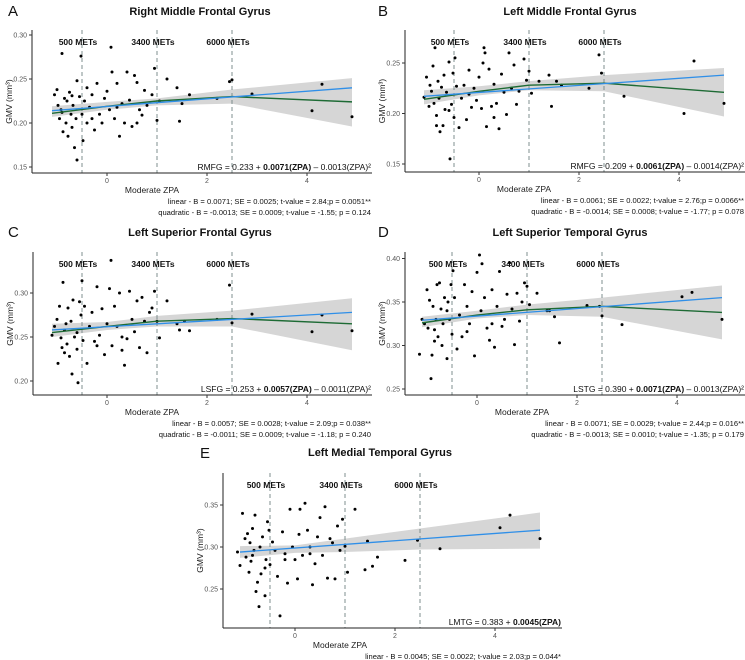  Describe the element at coordinates (200, 233) in the screenshot. I see `panel-title: Left Superior Frontal Gyrus` at that location.